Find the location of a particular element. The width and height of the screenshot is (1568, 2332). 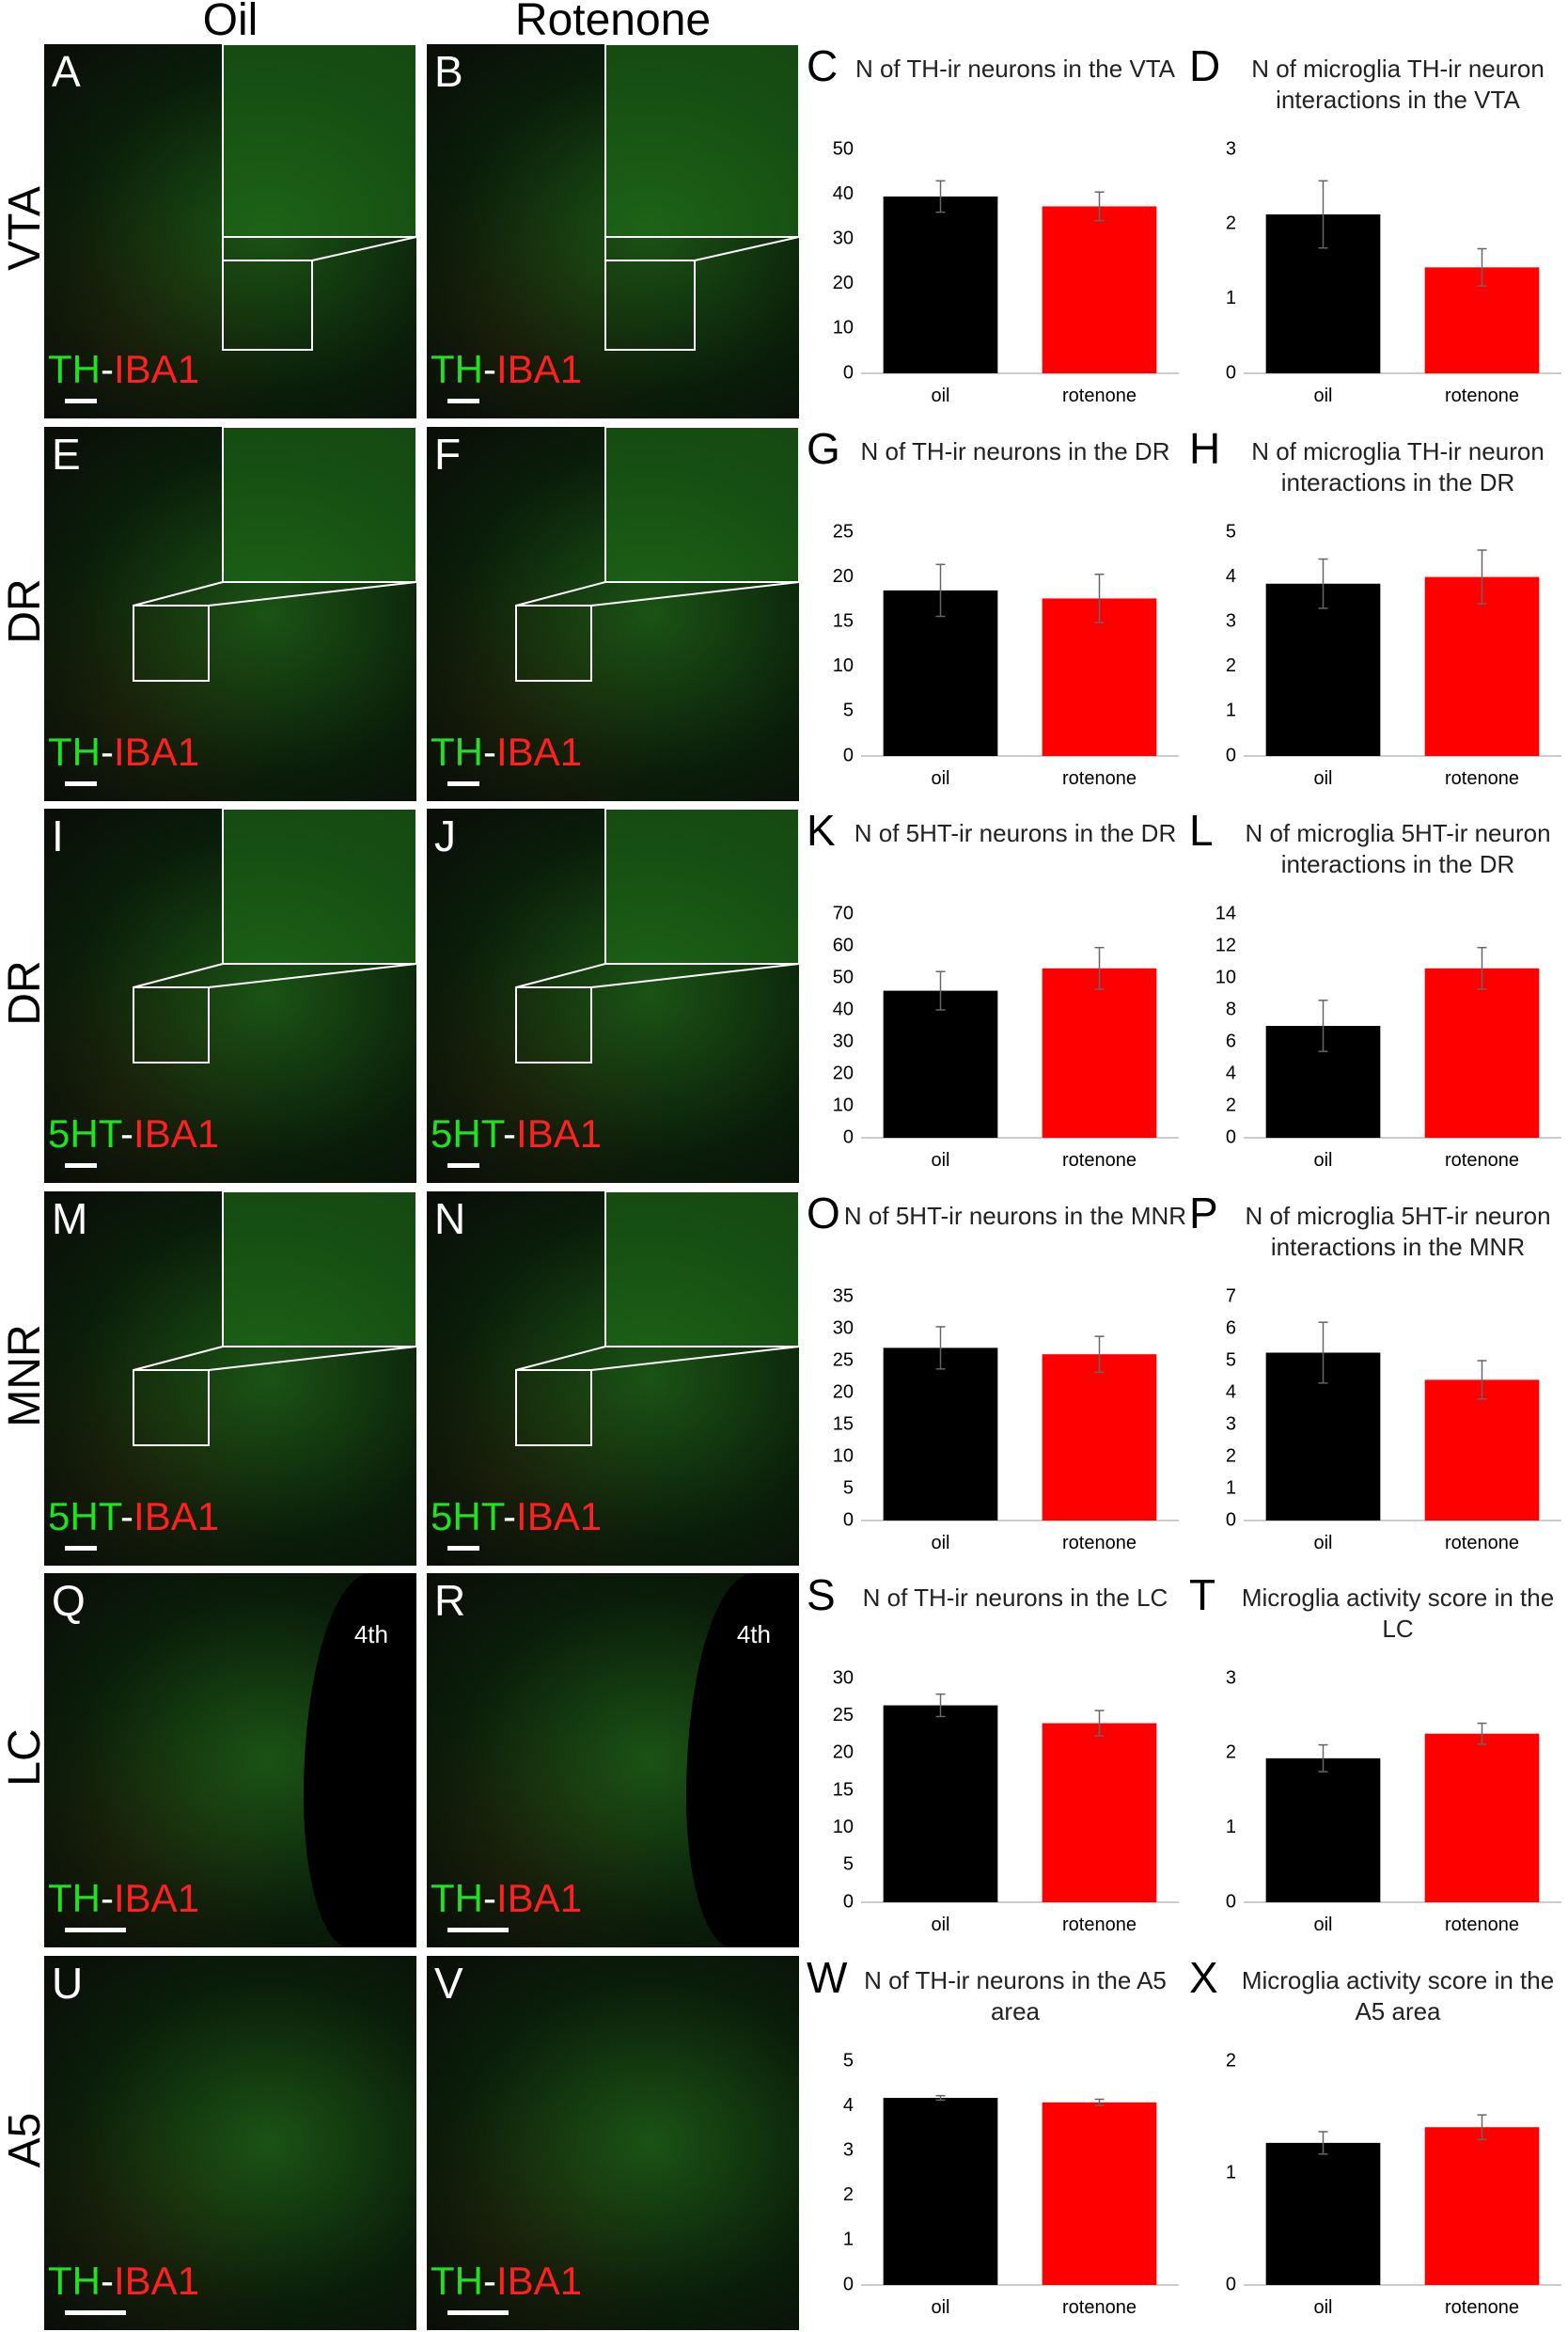

micrograph: 4th R TH-IBA1 is located at coordinates (613, 1760).